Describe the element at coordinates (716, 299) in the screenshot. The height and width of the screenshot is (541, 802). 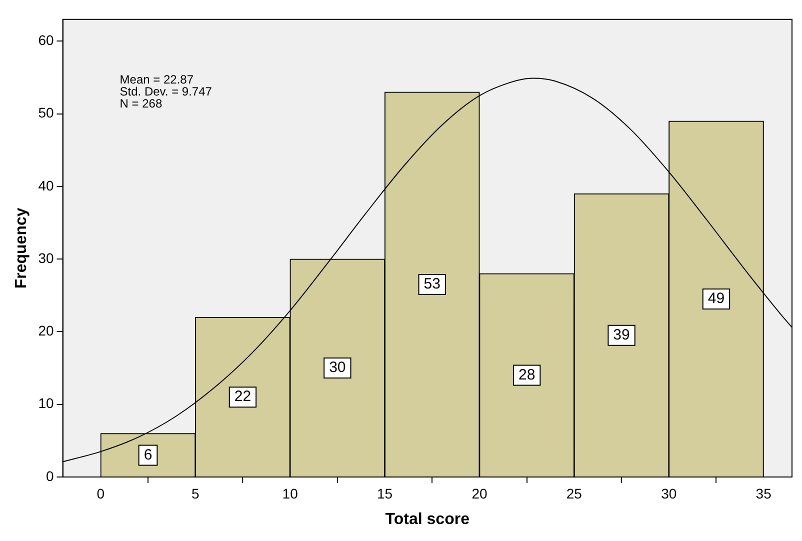
I see `data-label: 49` at that location.